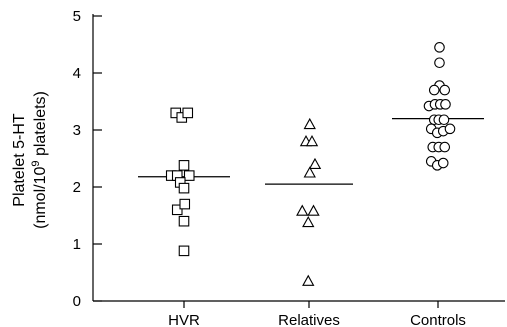  Describe the element at coordinates (77, 16) in the screenshot. I see `y-tick-label: 5` at that location.